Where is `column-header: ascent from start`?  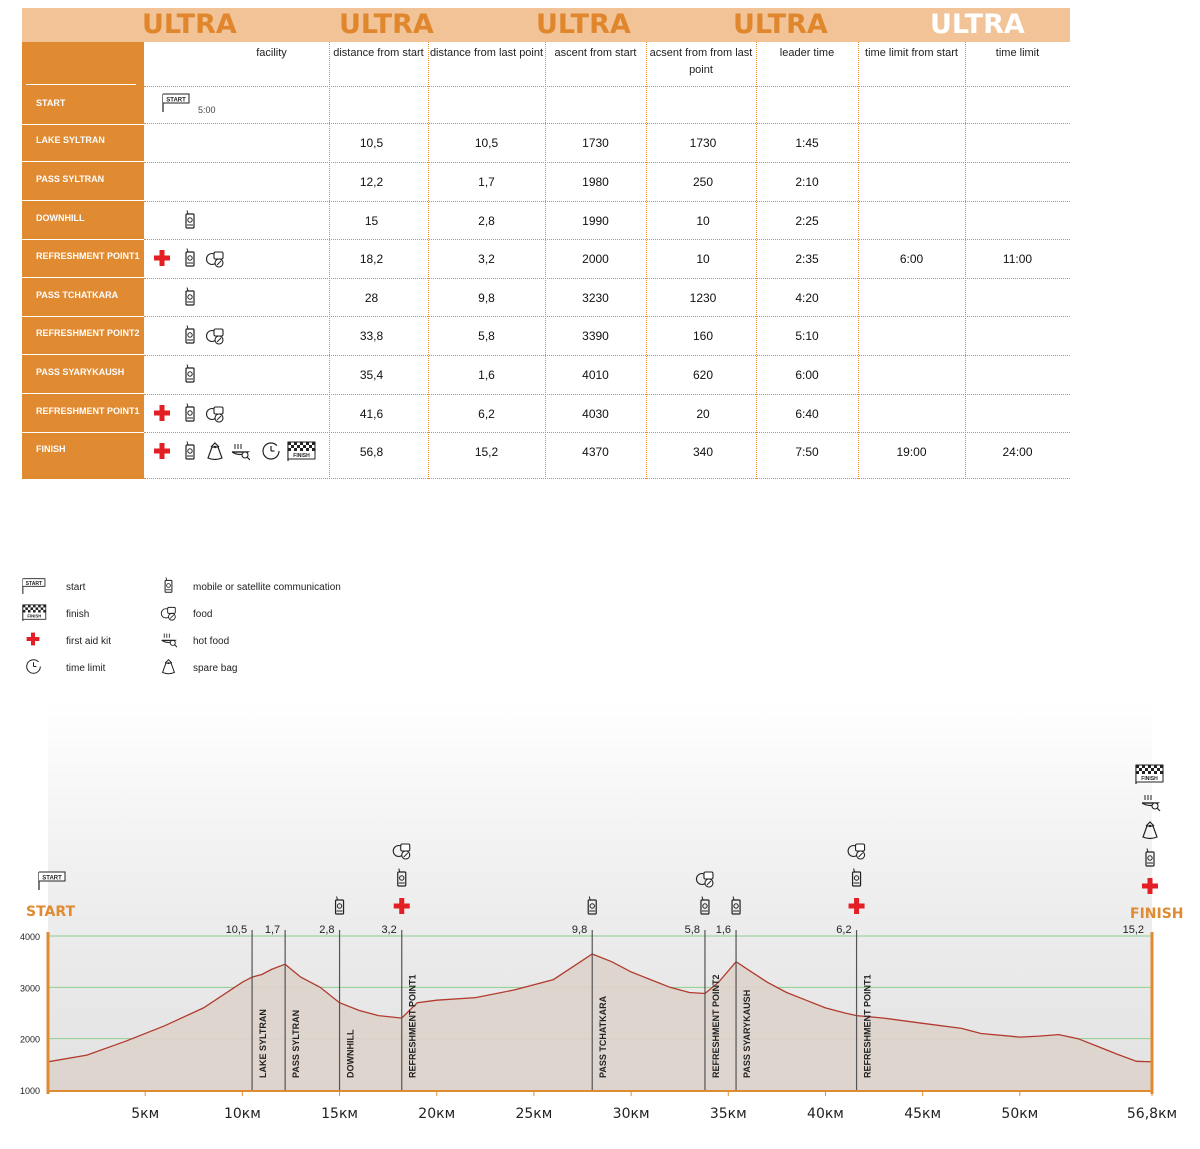 column-header: ascent from start is located at coordinates (595, 53).